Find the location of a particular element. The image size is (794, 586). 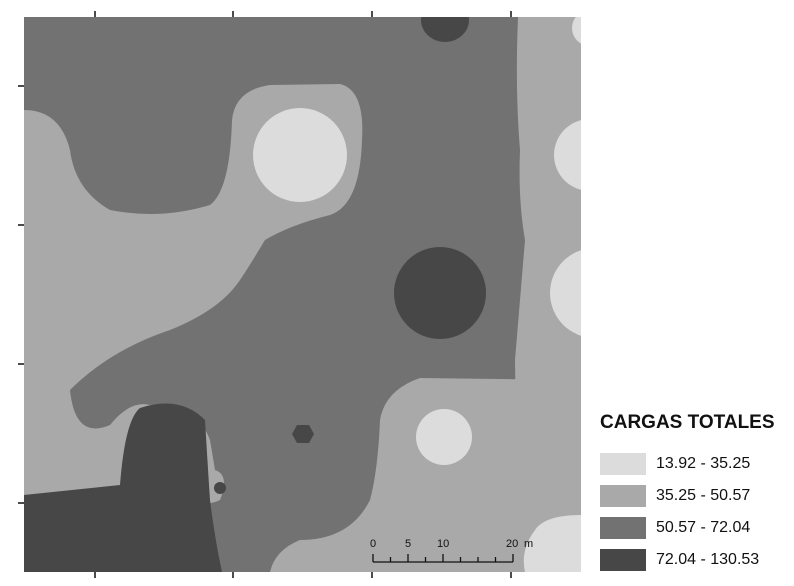

zone-13-35-corner is located at coordinates (552, 543).